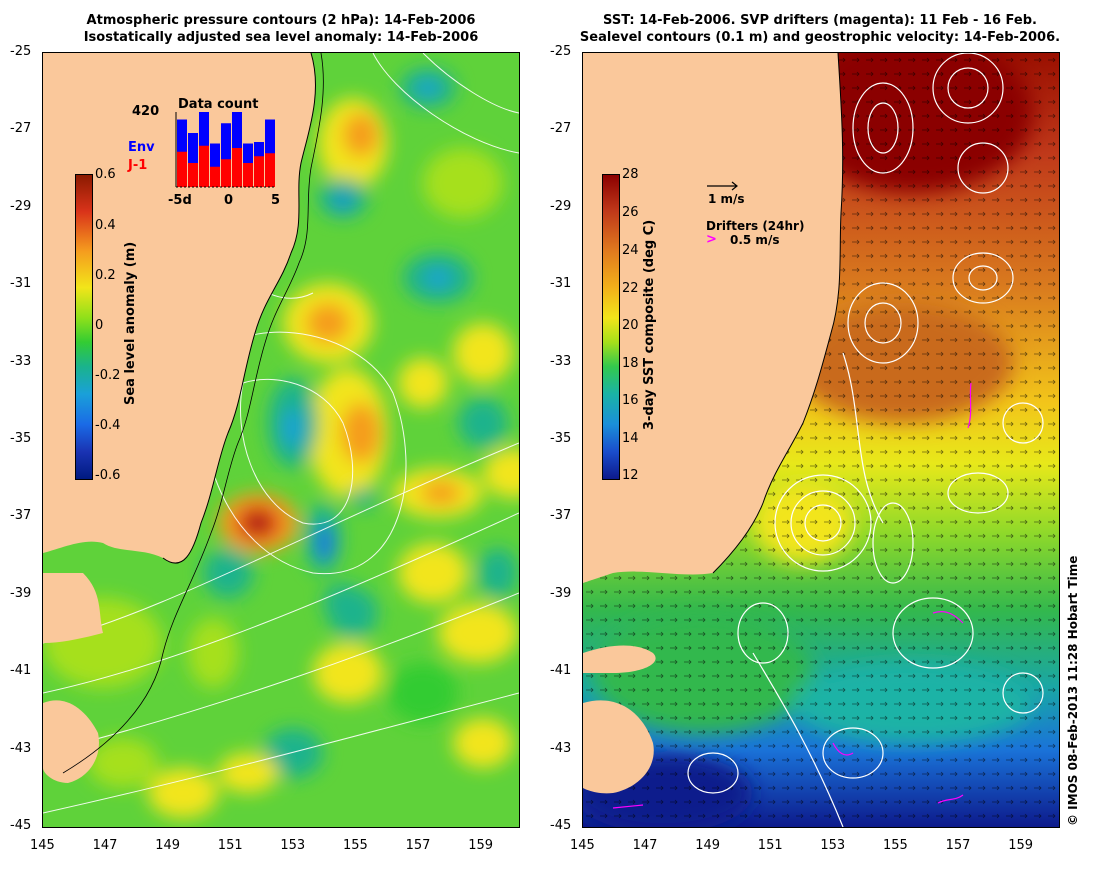 The height and width of the screenshot is (870, 1100). I want to click on drifters-legend-title: Drifters (24hr), so click(755, 226).